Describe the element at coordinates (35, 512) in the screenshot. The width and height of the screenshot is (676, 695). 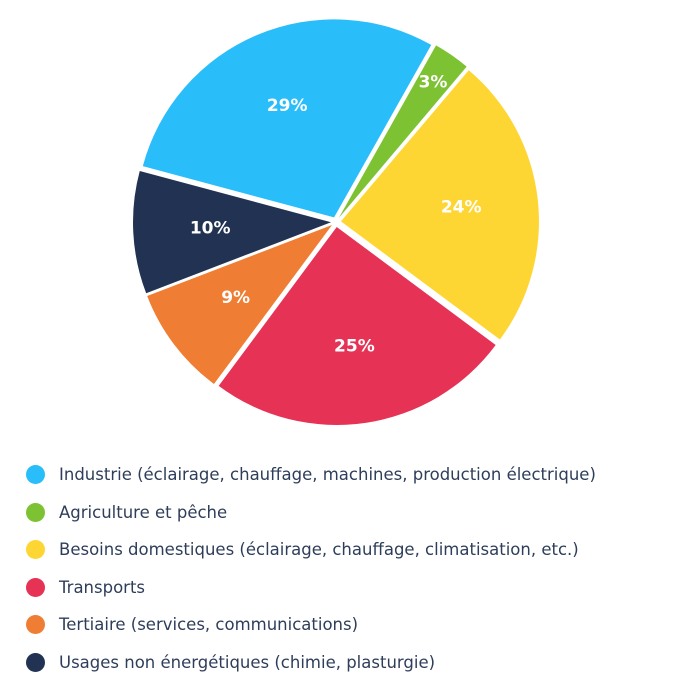
I see `legend-swatch-agriculture` at that location.